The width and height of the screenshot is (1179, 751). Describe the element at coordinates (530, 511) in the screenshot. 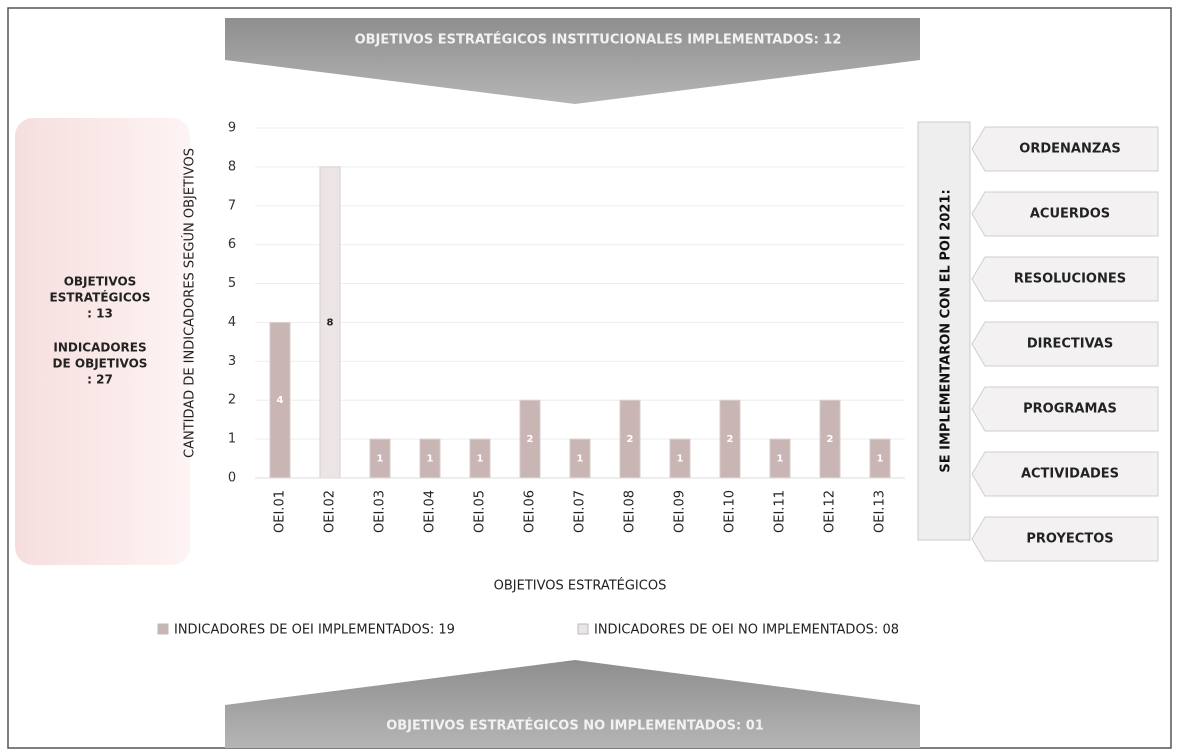

I see `x-tick-label: OEI.06` at that location.